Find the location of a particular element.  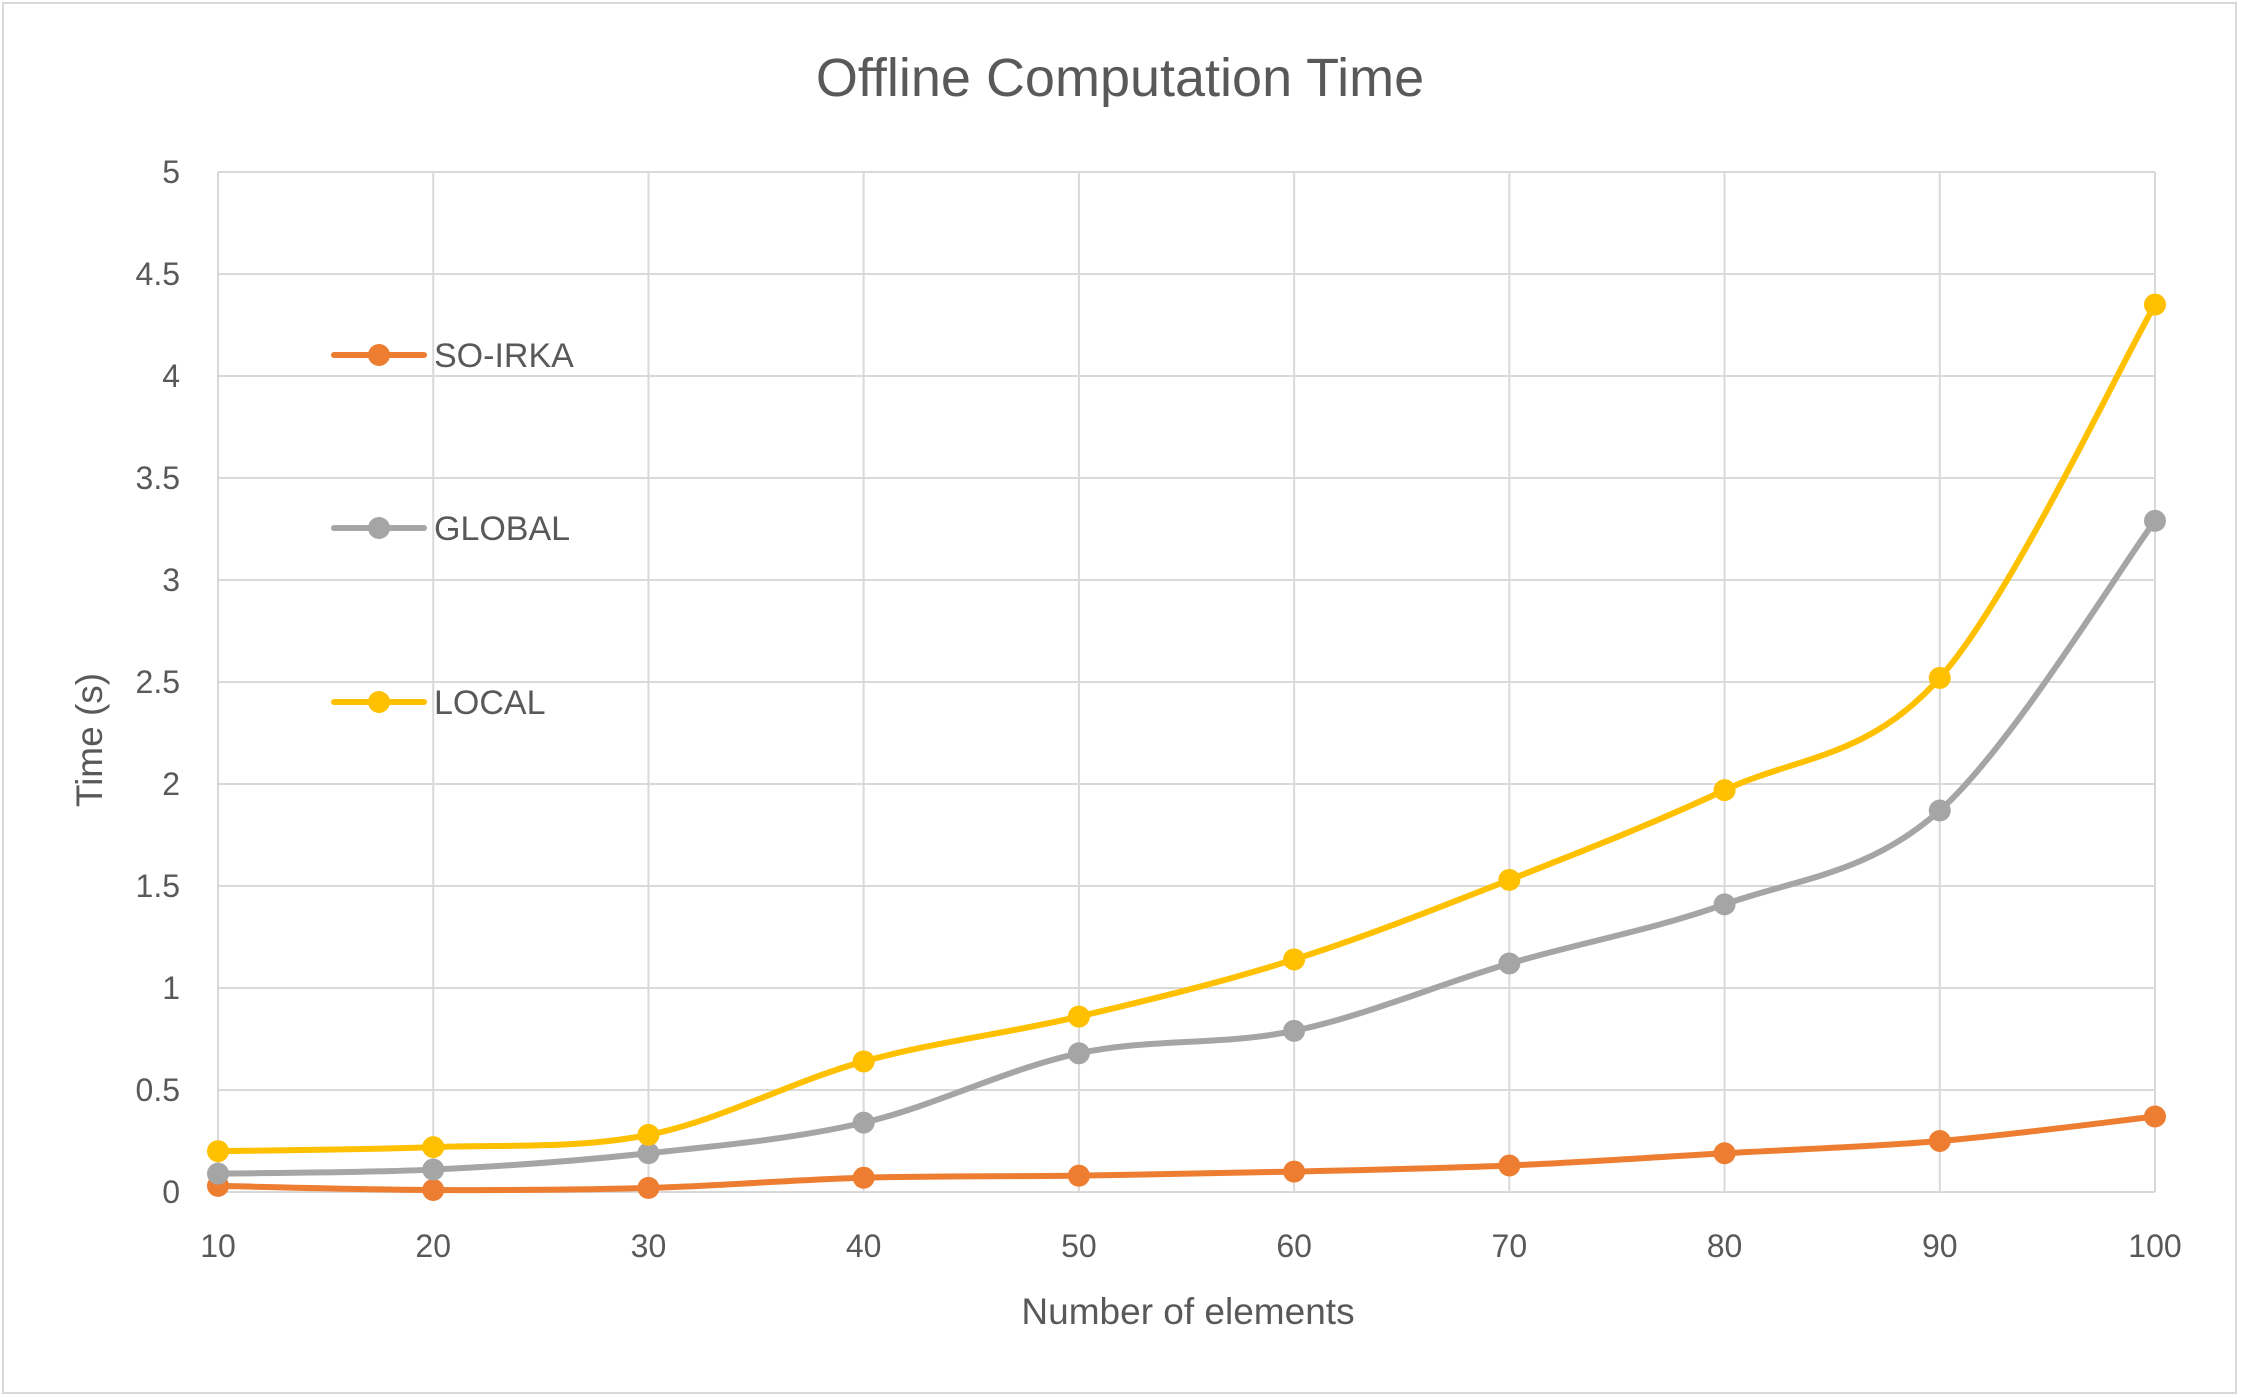

x-tick-label: 40 is located at coordinates (864, 1246).